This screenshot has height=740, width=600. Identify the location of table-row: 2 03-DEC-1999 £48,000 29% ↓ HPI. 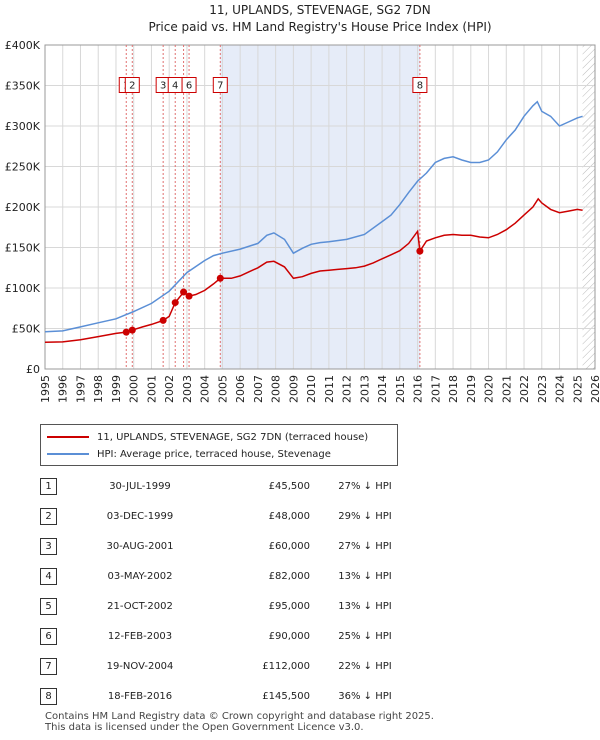
(230, 516).